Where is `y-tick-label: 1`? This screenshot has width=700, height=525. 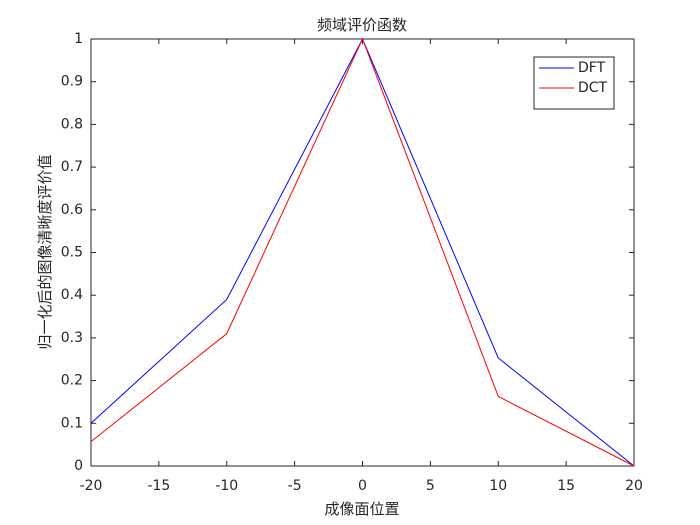 y-tick-label: 1 is located at coordinates (78, 39).